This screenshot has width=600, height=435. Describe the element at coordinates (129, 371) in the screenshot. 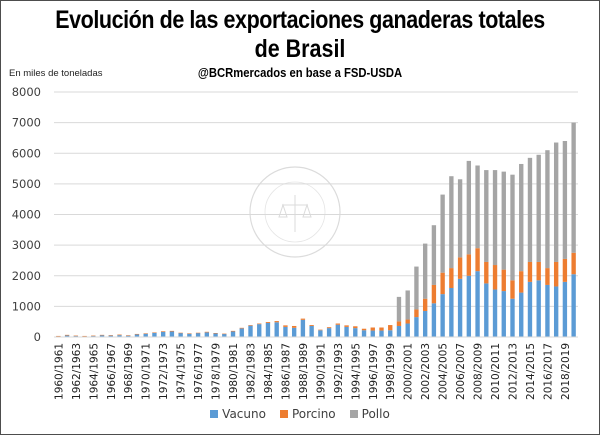

I see `x-tick-label: 1968/1969` at that location.